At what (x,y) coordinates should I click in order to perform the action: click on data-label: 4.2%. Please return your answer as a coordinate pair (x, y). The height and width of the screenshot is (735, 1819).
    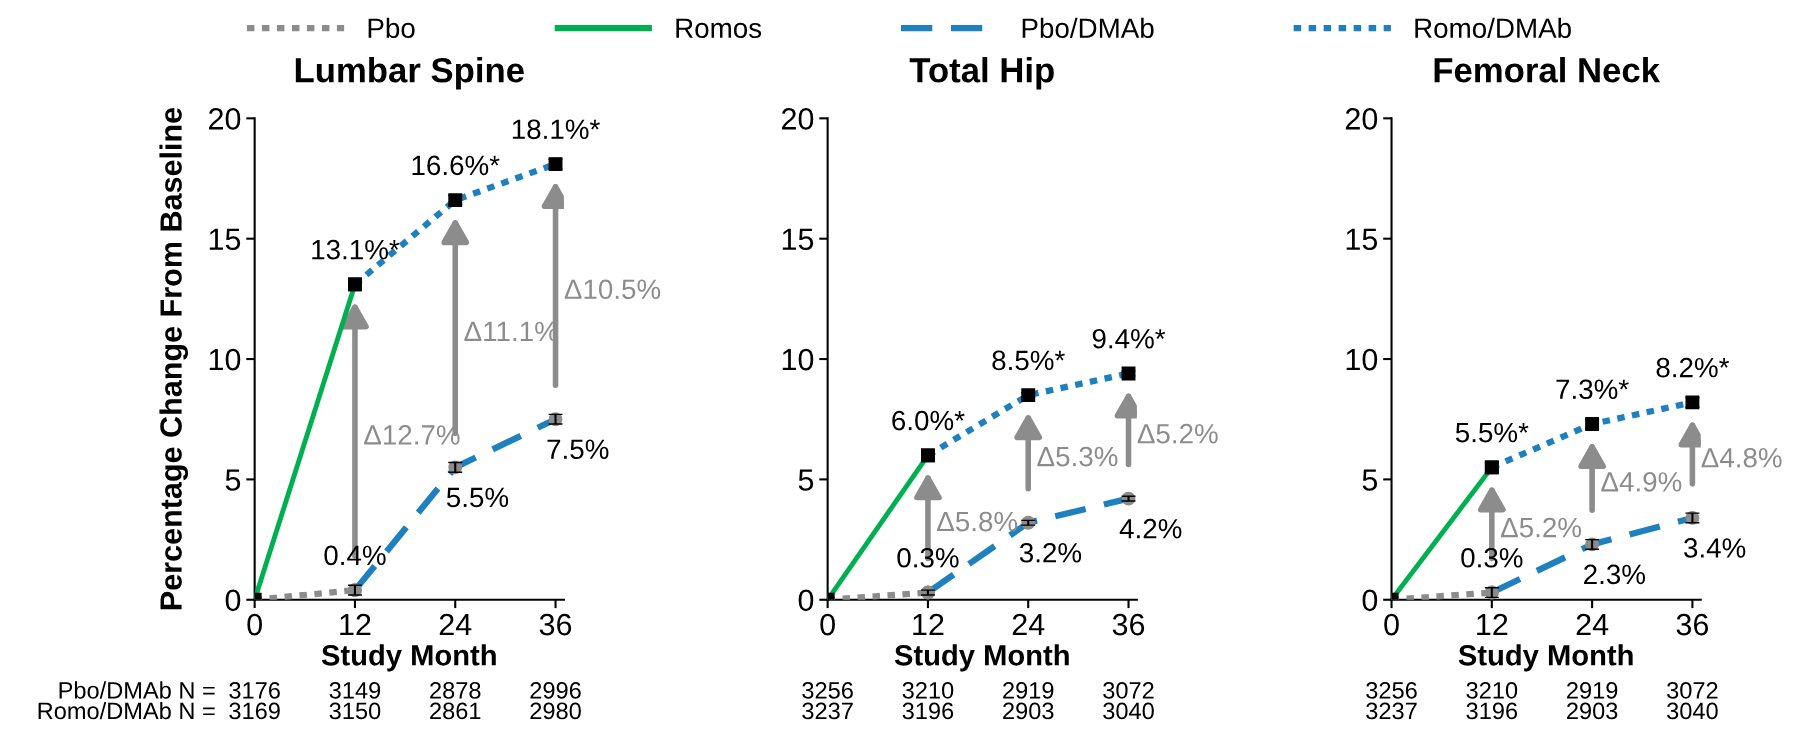
    Looking at the image, I should click on (1150, 528).